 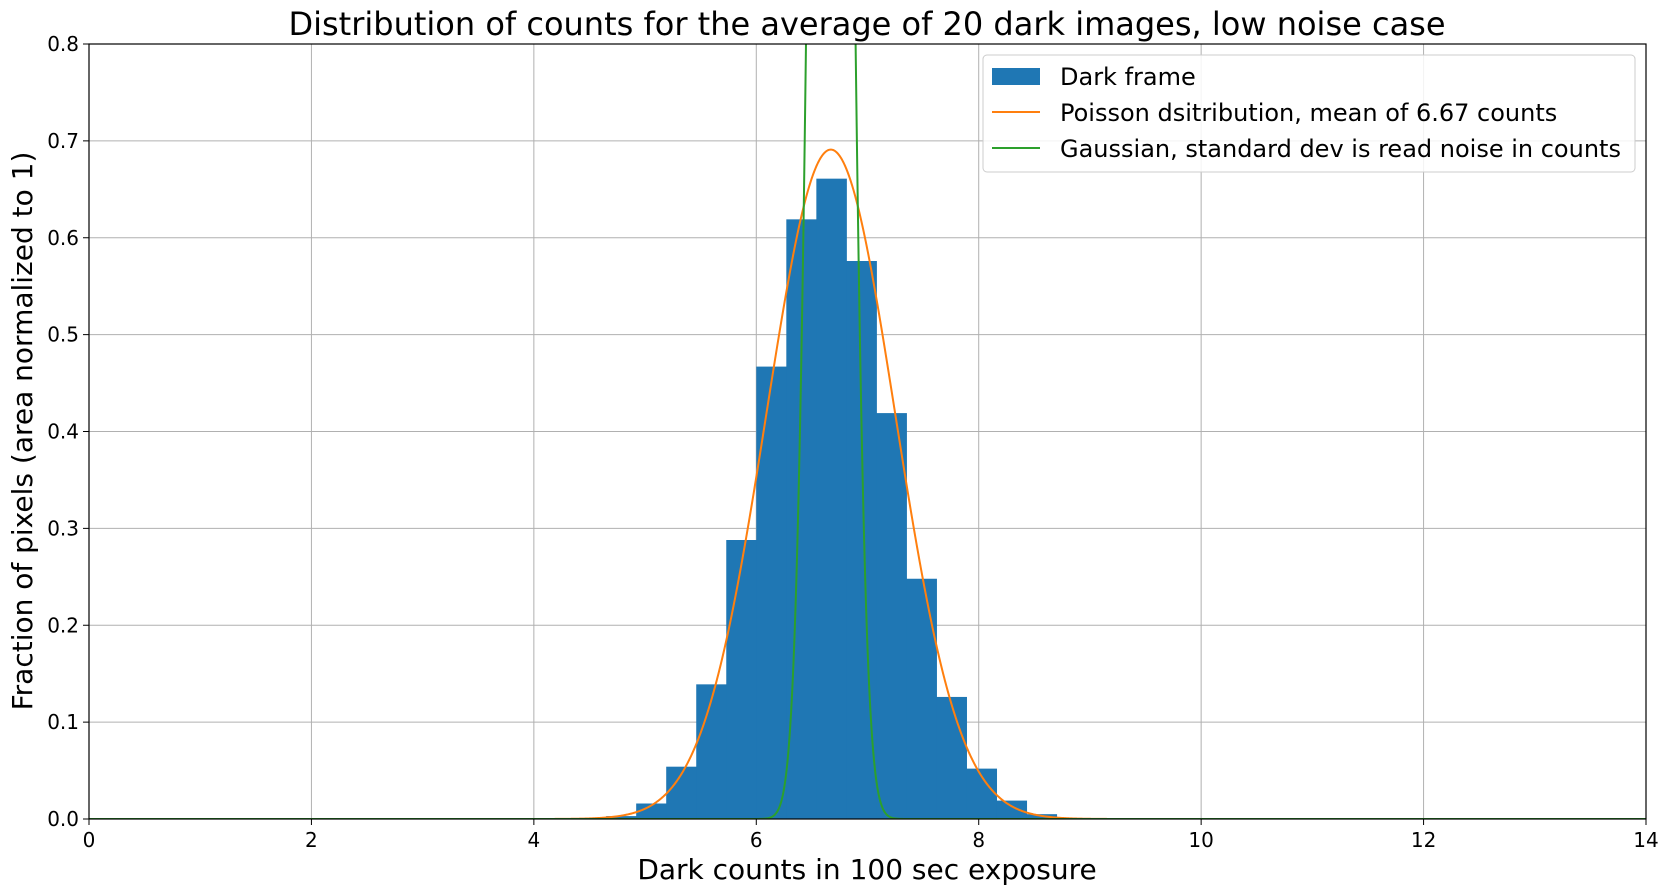 I want to click on x-tick-label: 2, so click(x=311, y=840).